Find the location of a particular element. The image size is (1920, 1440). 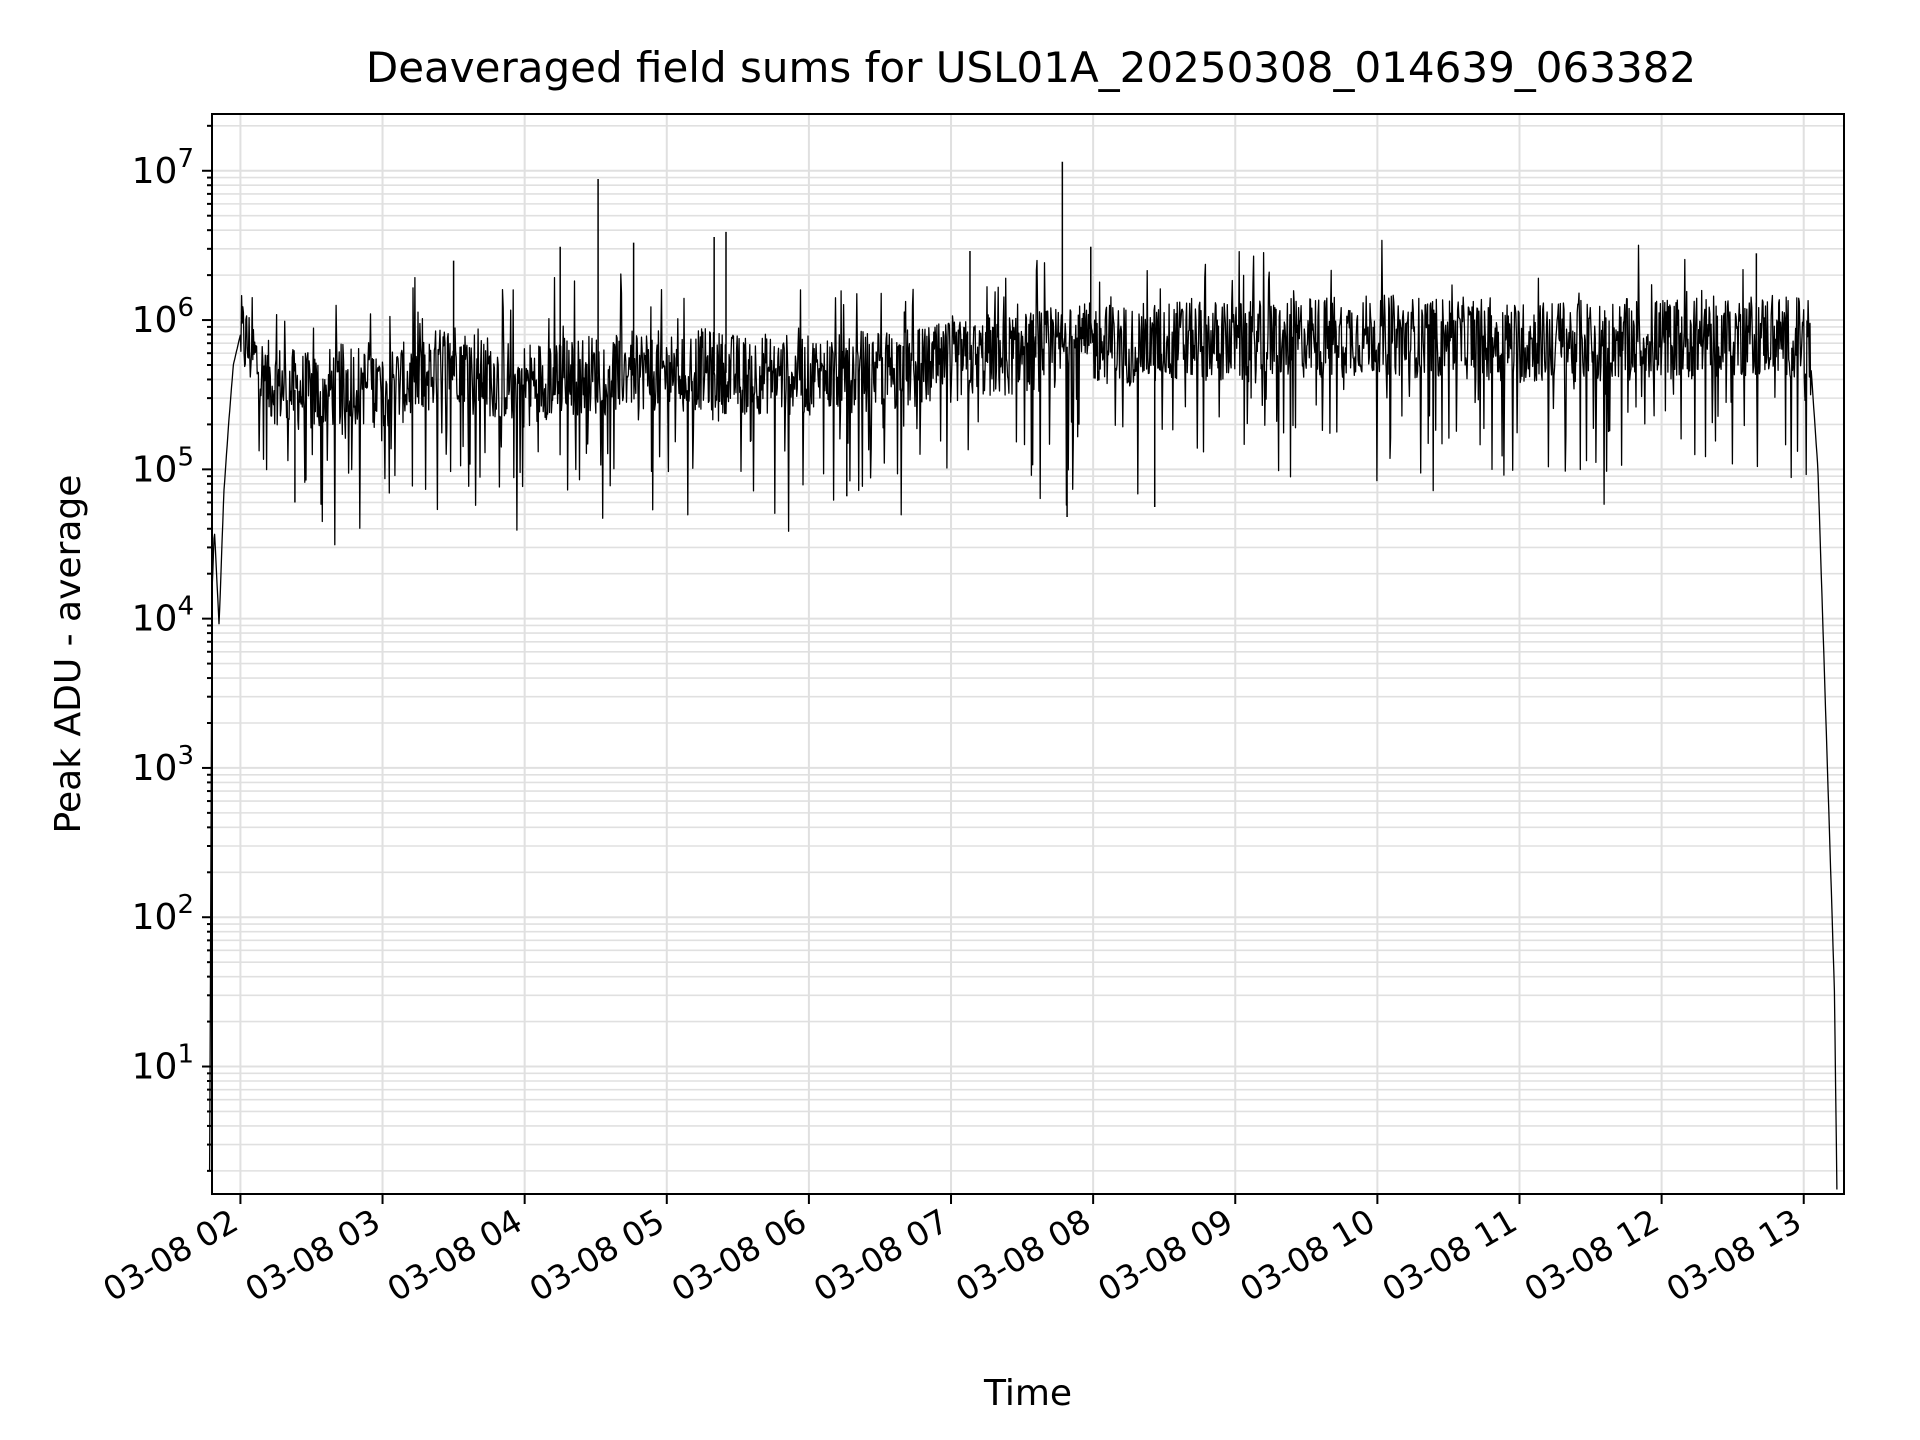

y-axis: 10¹ 10² 10³ 10⁴ 10⁵ 10⁶ 10⁷ is located at coordinates (172, 648).